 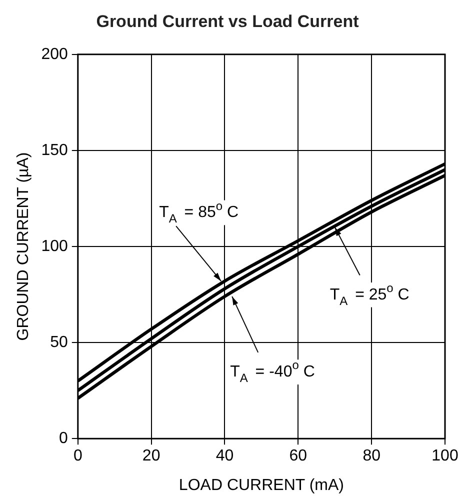 I want to click on x-tick-label: 60, so click(x=298, y=456).